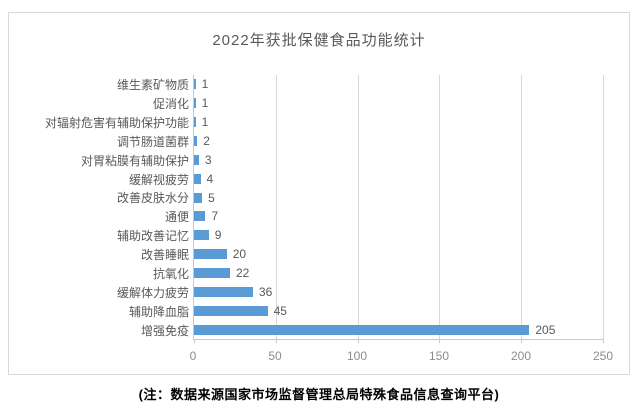 This screenshot has width=638, height=414. I want to click on bar-row: 45, so click(398, 310).